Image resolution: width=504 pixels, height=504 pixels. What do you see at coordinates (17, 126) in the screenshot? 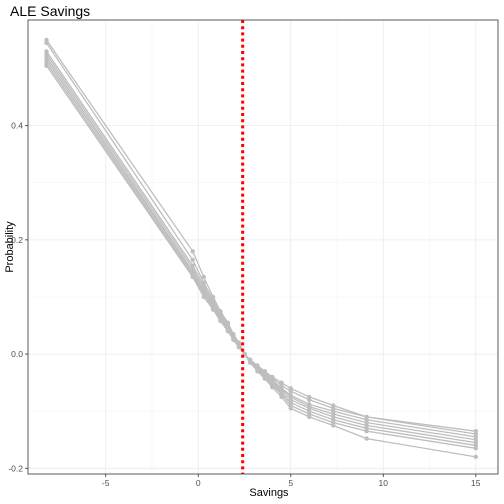
I see `y-tick-label: 0.4` at bounding box center [17, 126].